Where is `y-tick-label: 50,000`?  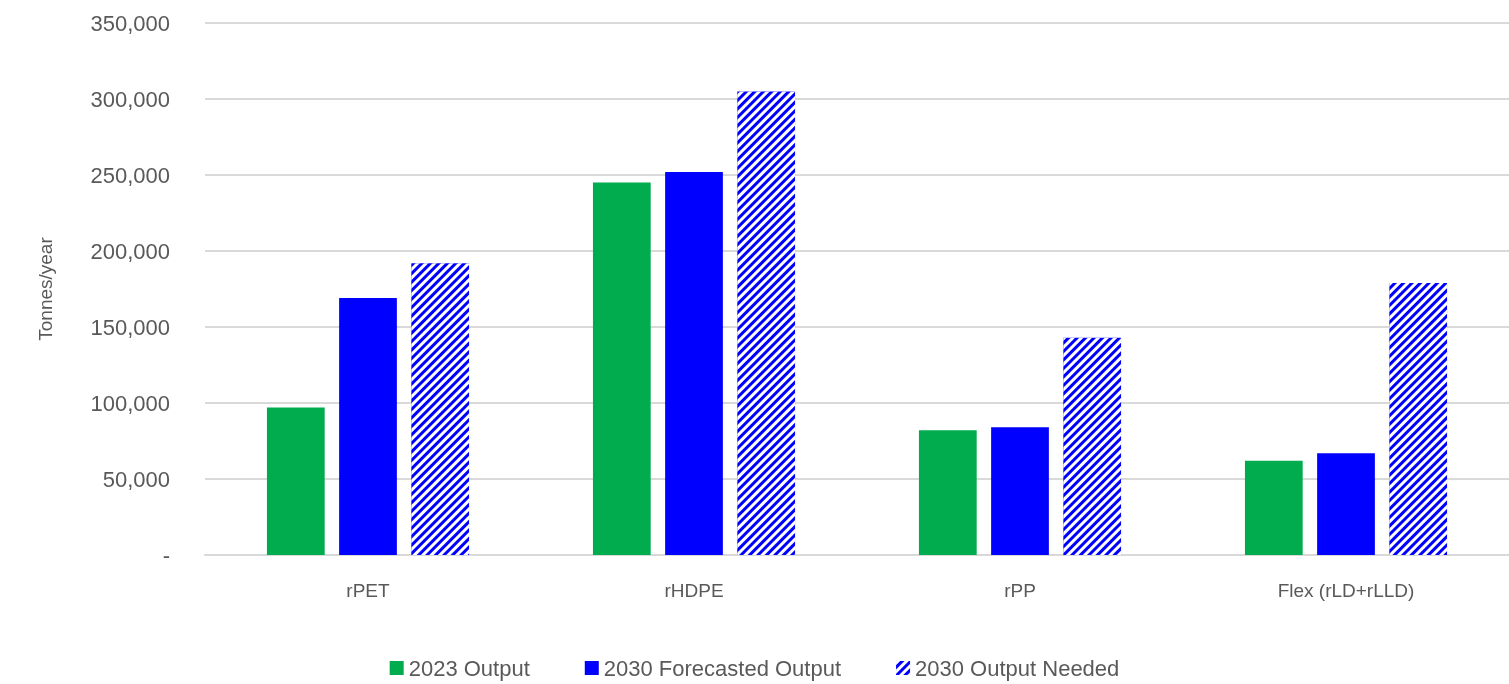
y-tick-label: 50,000 is located at coordinates (136, 479).